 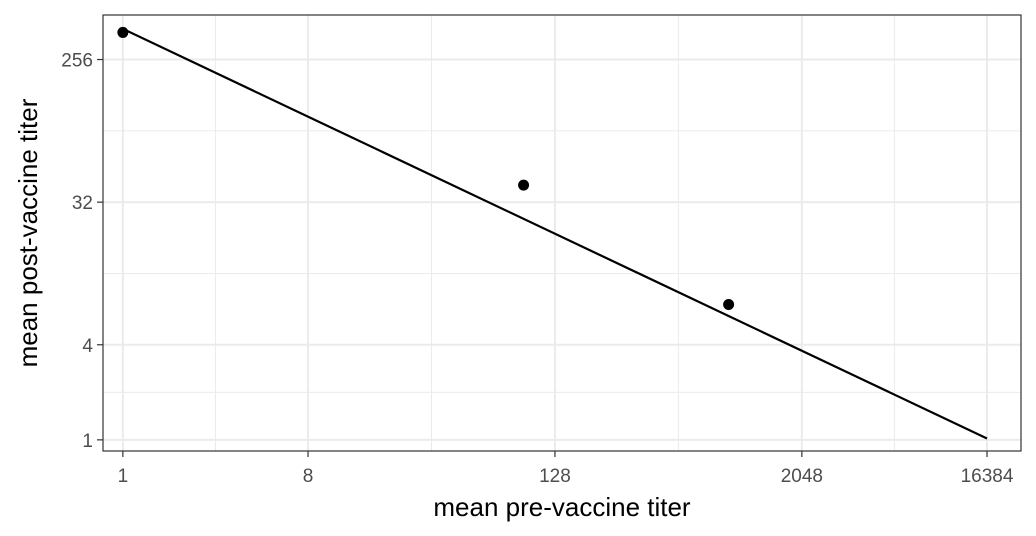 What do you see at coordinates (308, 476) in the screenshot?
I see `x-tick-label: 8` at bounding box center [308, 476].